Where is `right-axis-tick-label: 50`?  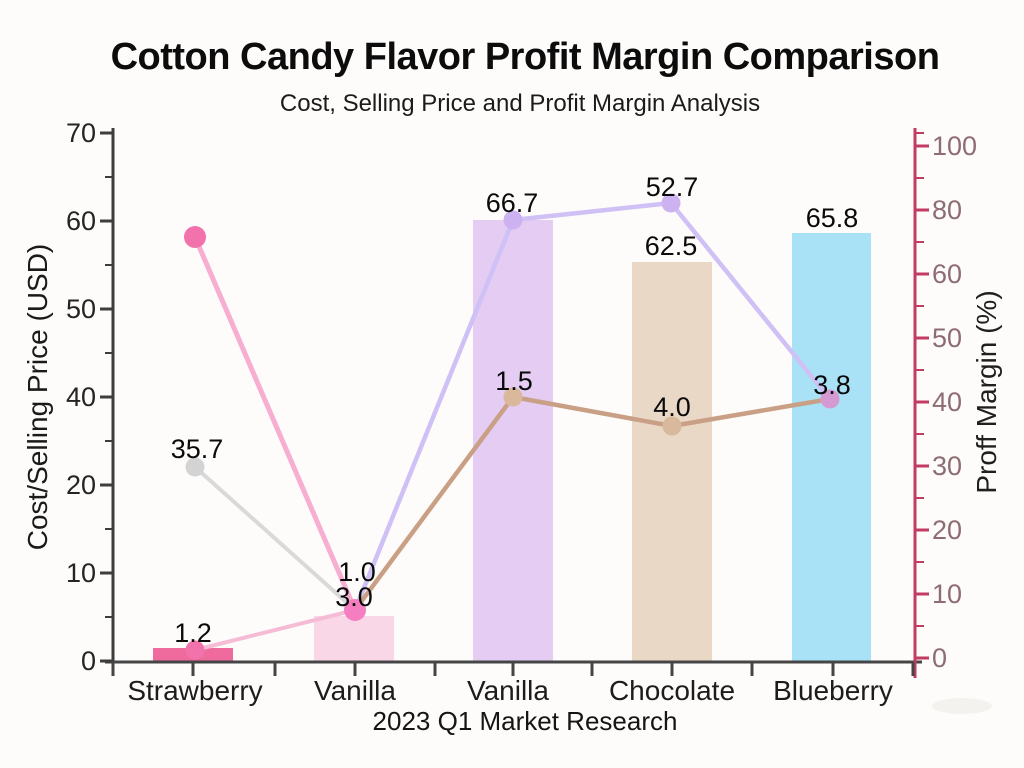
right-axis-tick-label: 50 is located at coordinates (947, 338).